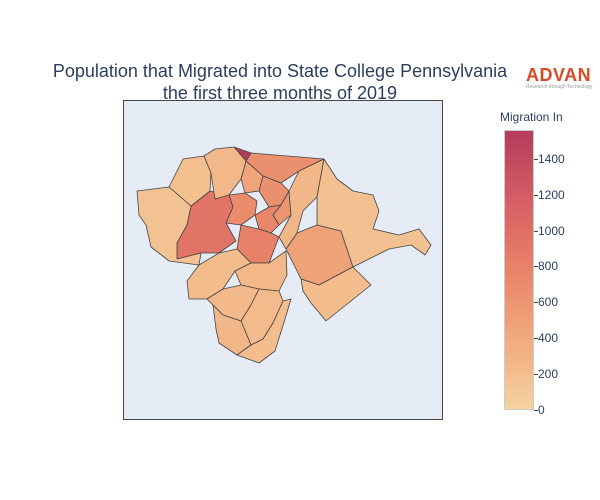  Describe the element at coordinates (241, 209) in the screenshot. I see `map-region-center-diamond` at that location.